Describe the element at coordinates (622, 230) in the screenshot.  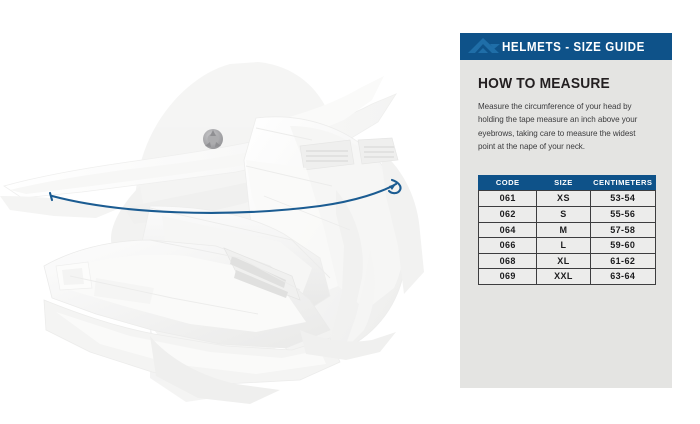
I see `cell-centimeters: 57-58` at that location.